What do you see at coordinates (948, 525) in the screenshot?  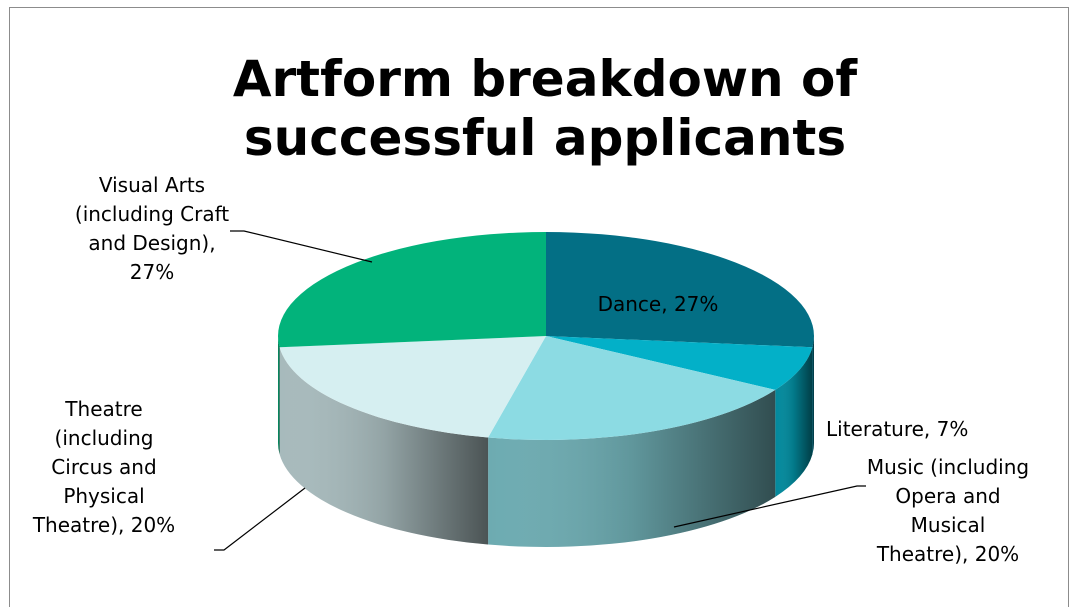 I see `slice-label-line: Musical` at bounding box center [948, 525].